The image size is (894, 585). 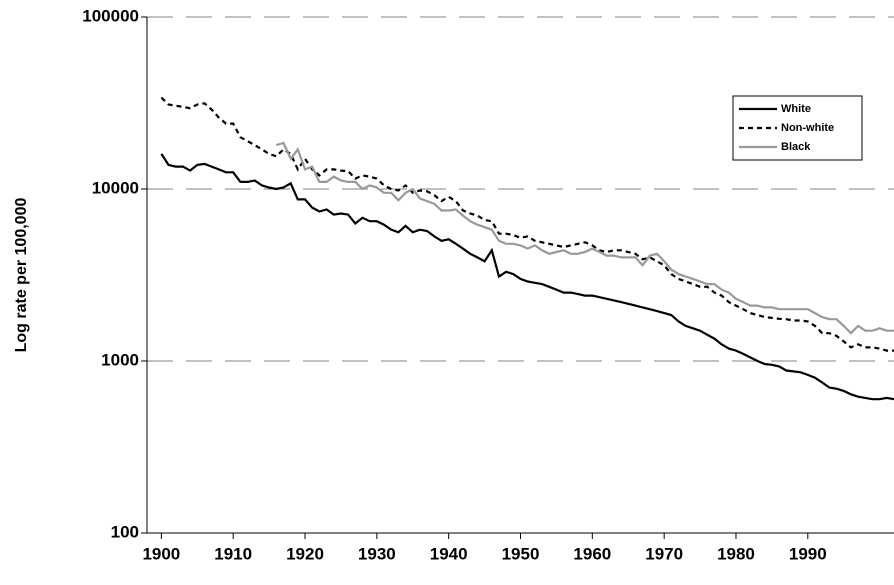 What do you see at coordinates (120, 359) in the screenshot?
I see `y-tick-label: 1000` at bounding box center [120, 359].